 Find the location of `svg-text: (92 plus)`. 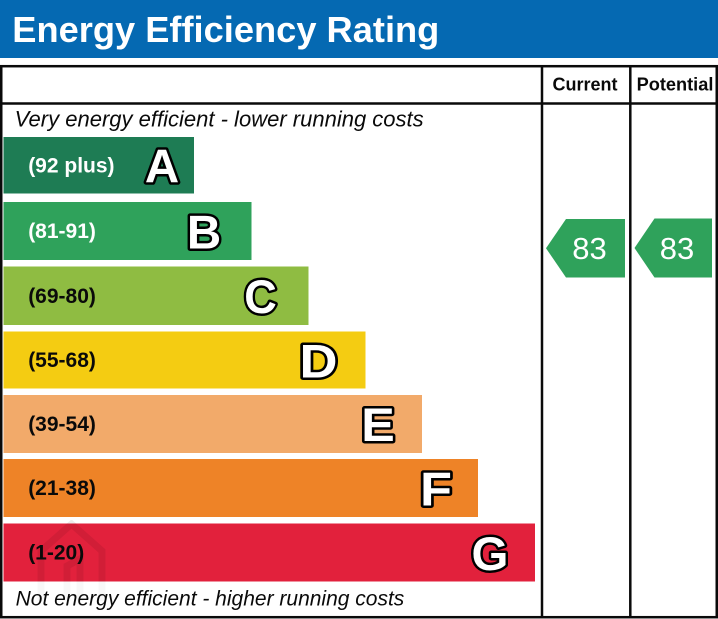

svg-text: (92 plus) is located at coordinates (71, 165).